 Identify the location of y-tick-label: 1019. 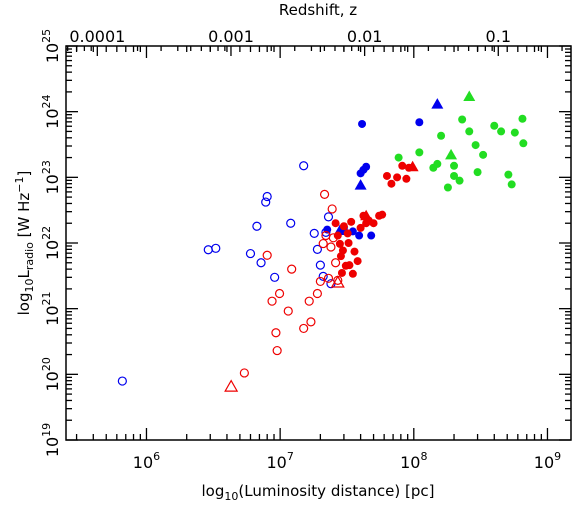
(51, 440).